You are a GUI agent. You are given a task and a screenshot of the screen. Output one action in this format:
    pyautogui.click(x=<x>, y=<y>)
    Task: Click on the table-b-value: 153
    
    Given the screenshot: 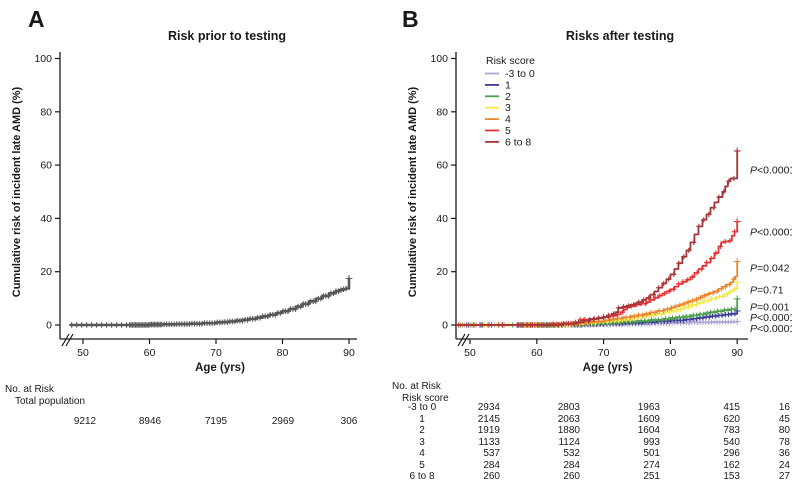 What is the action you would take?
    pyautogui.click(x=731, y=476)
    